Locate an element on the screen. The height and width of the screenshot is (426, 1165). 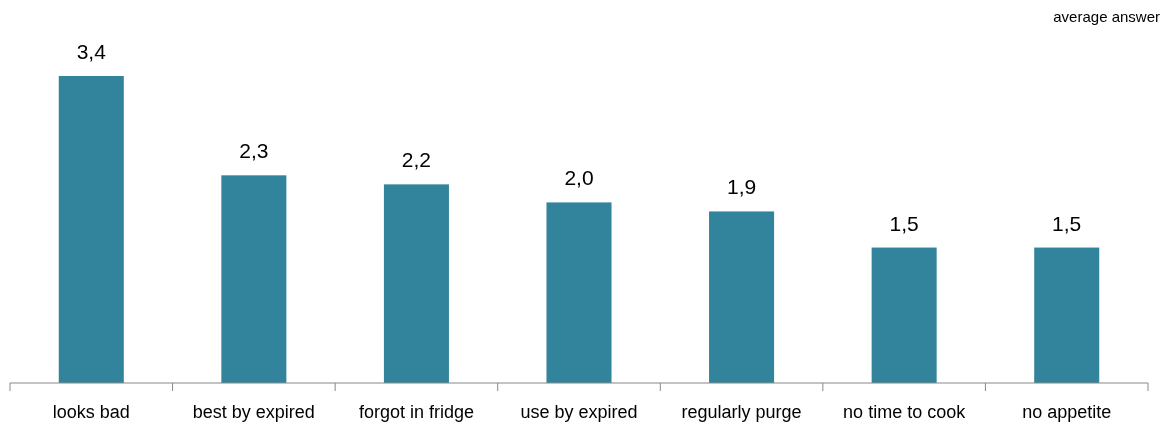
data-label: 2,2 is located at coordinates (416, 160).